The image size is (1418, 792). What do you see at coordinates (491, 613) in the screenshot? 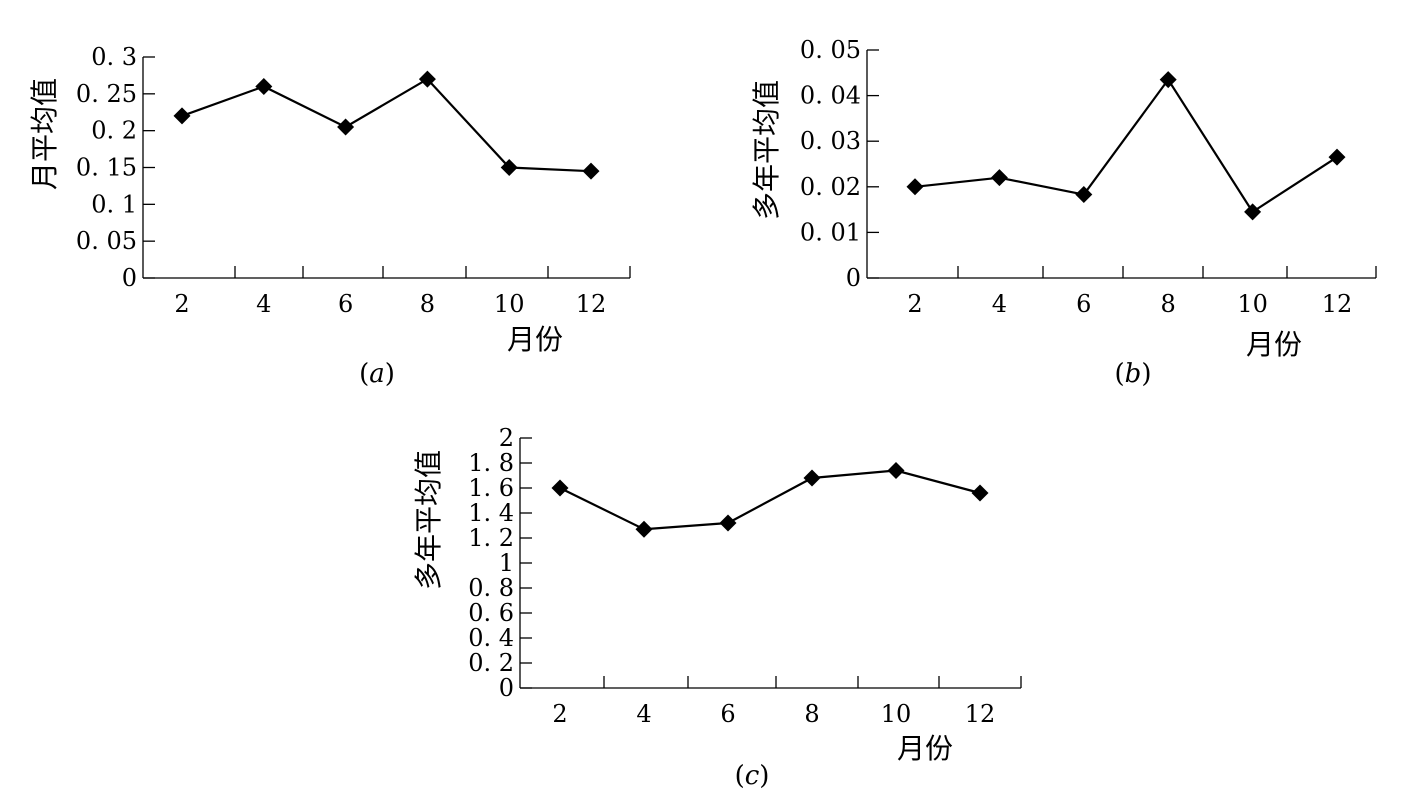
I see `y-tick-label: 0. 6` at bounding box center [491, 613].